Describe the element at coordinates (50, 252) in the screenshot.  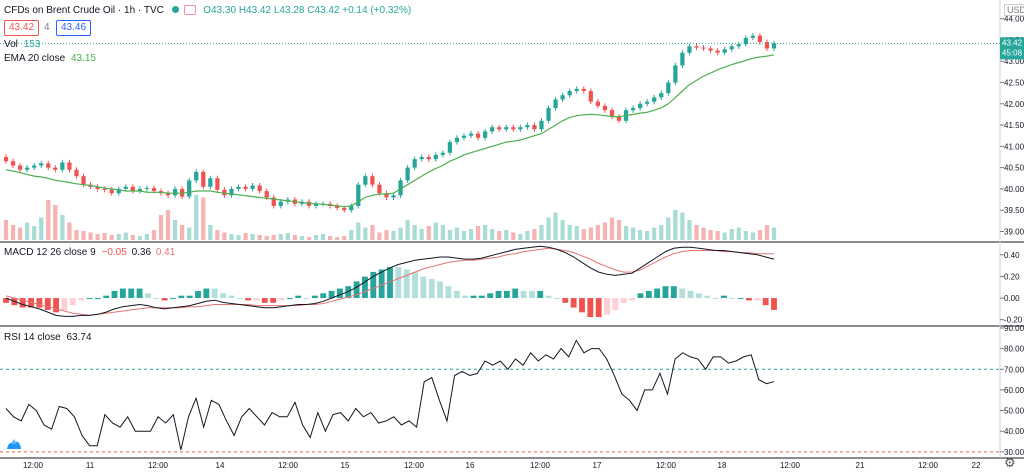
I see `macd-label: MACD 12 26 close 9` at that location.